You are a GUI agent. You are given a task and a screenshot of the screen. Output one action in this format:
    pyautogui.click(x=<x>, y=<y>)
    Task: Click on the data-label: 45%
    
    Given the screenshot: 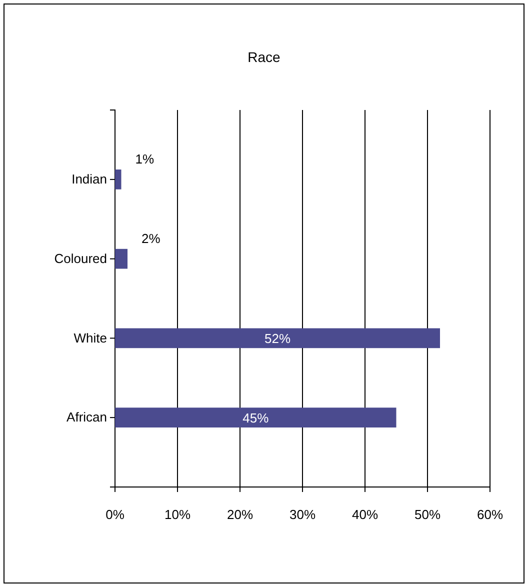 What is the action you would take?
    pyautogui.click(x=256, y=418)
    